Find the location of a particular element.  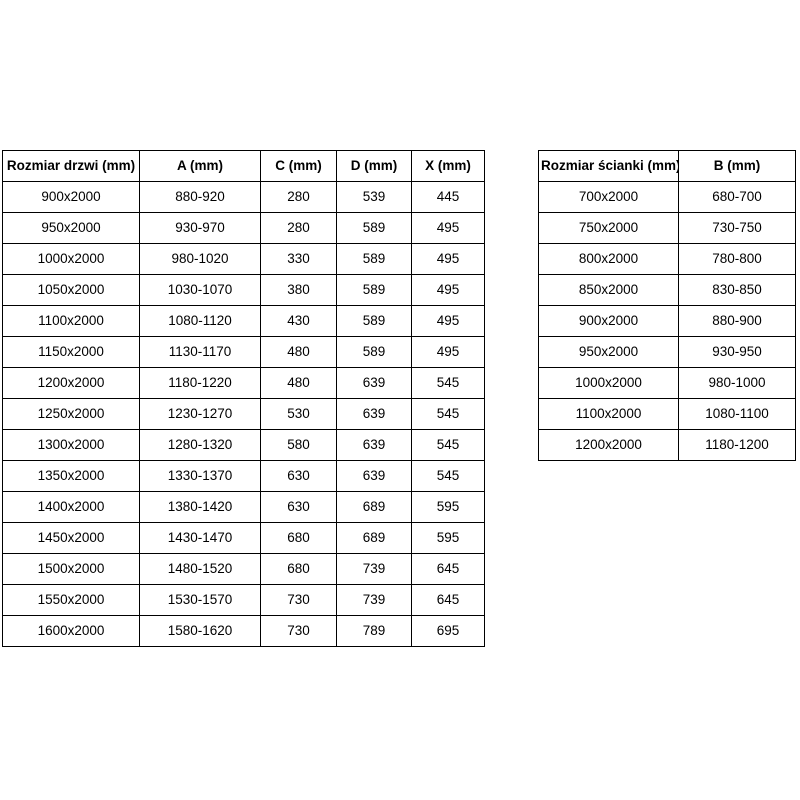

table-cell: 1100x2000 is located at coordinates (71, 321).